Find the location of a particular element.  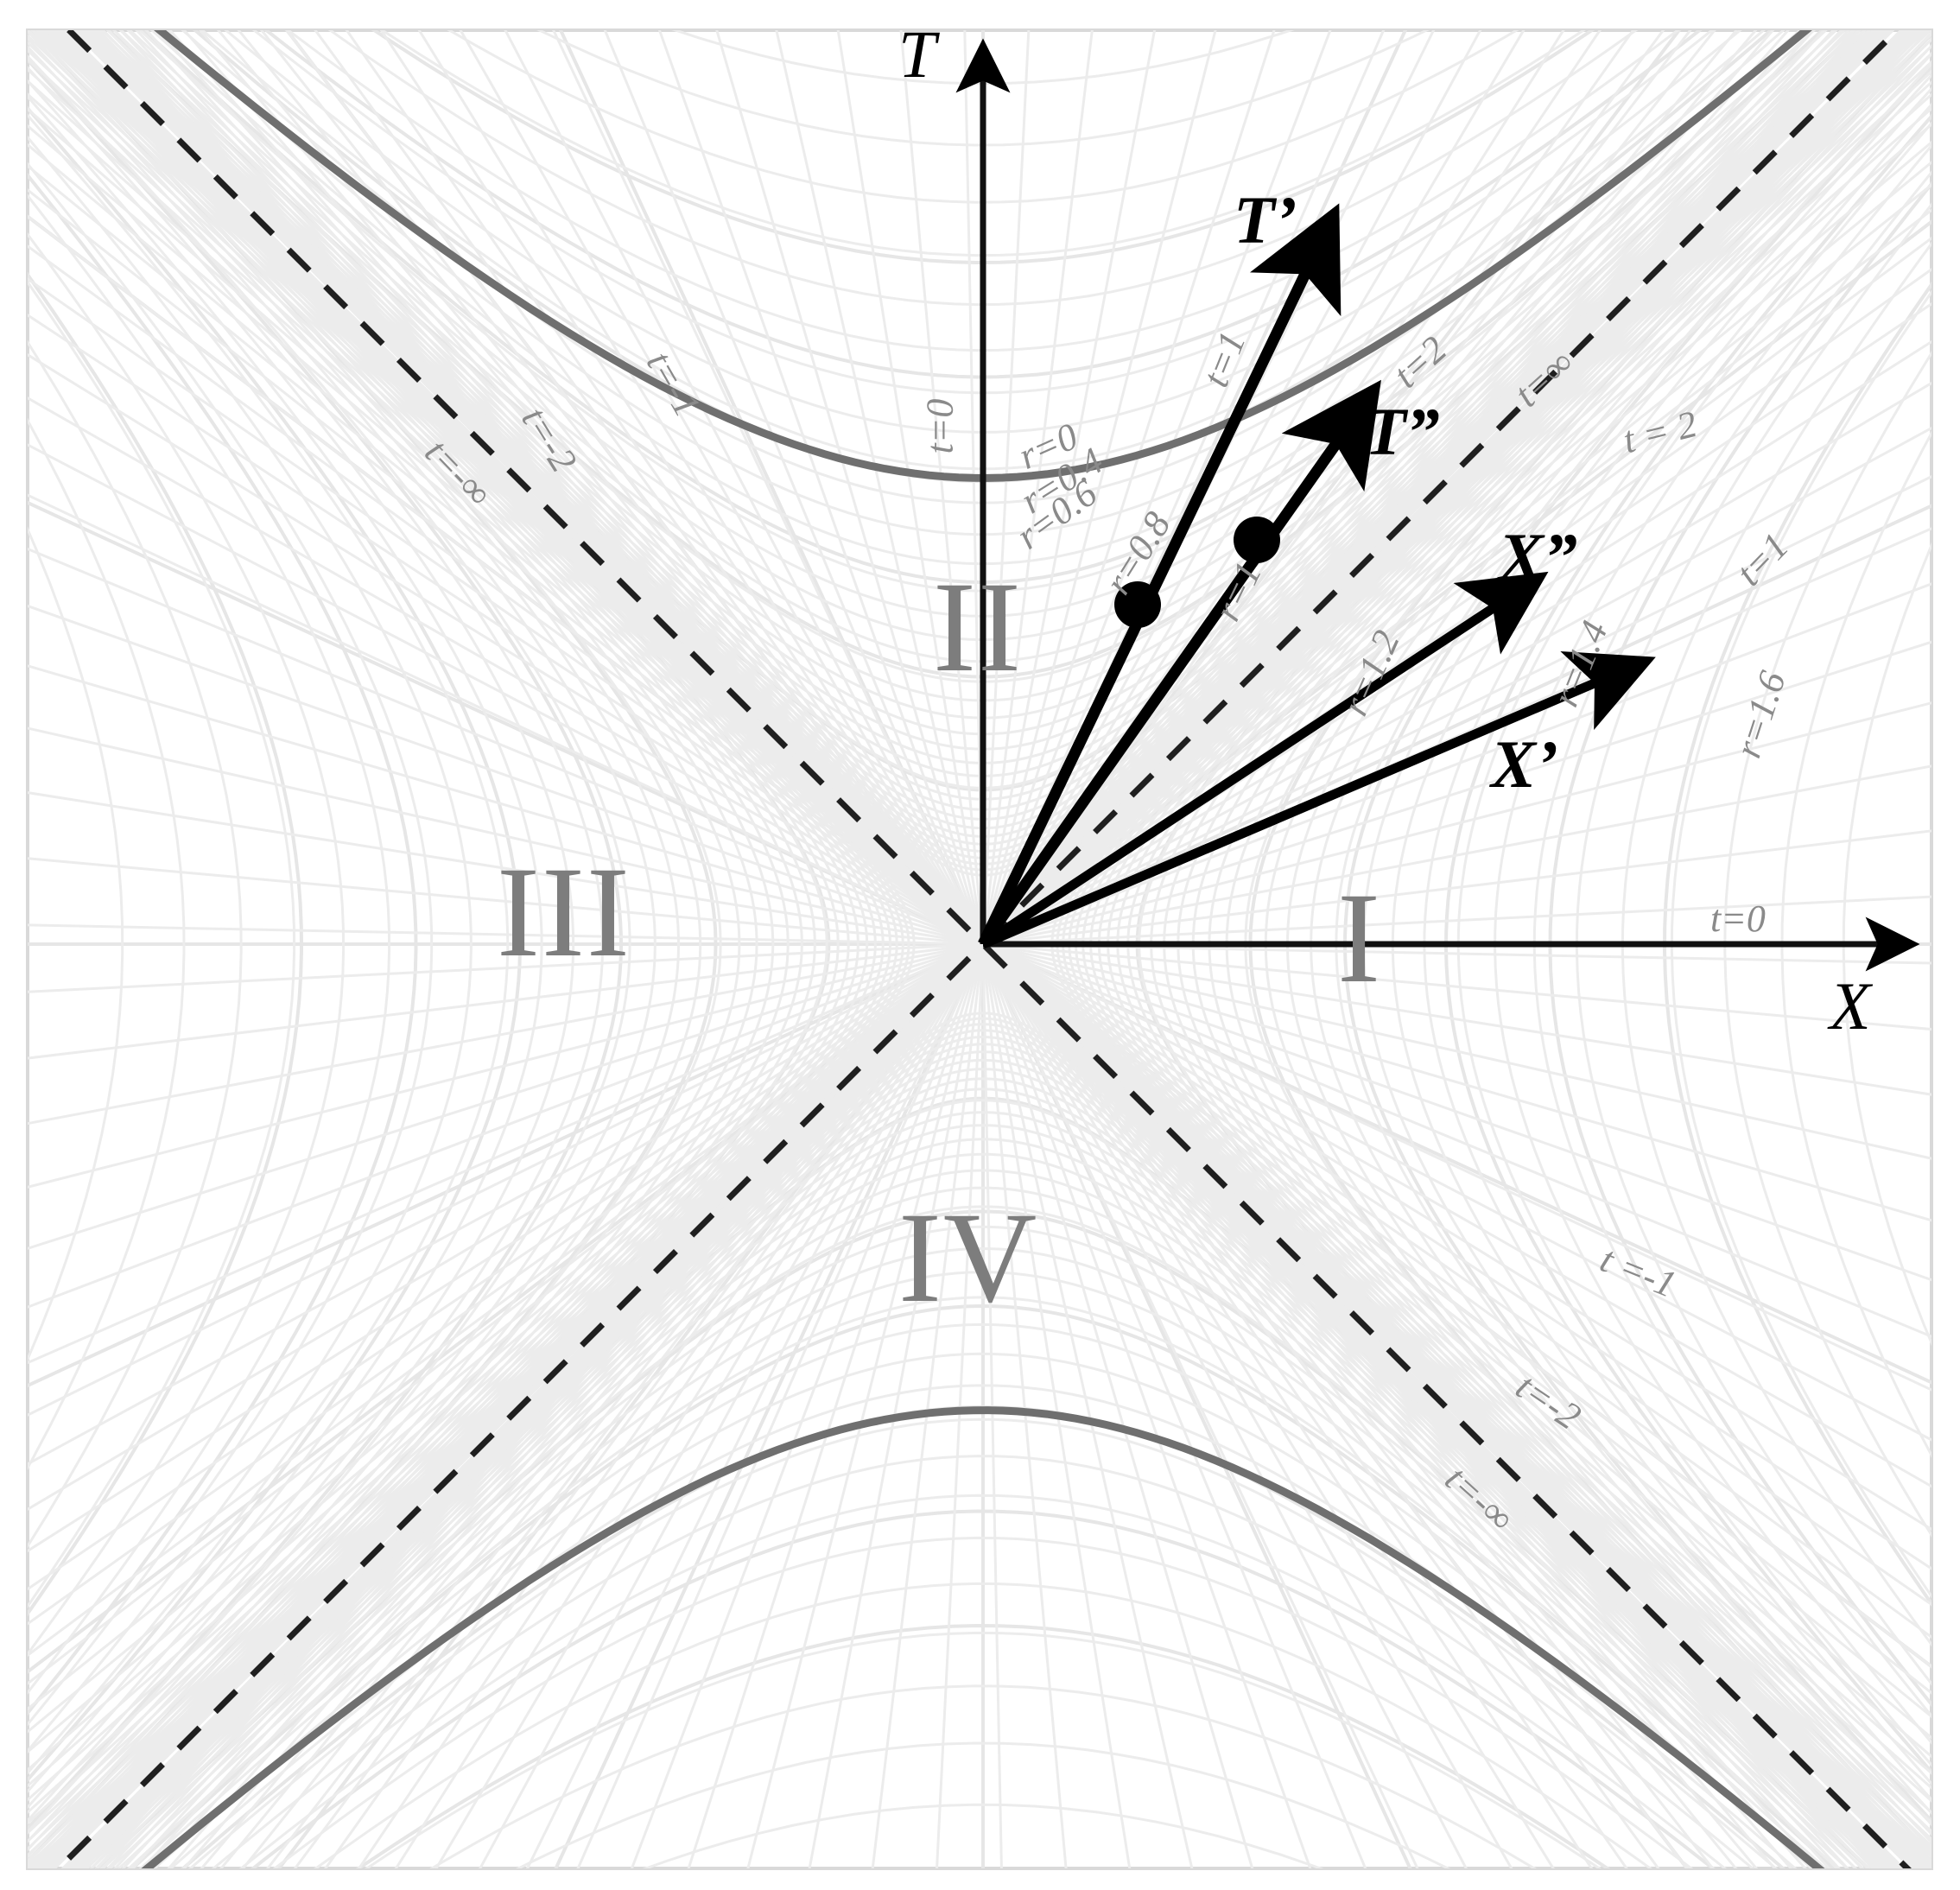

event-point-a is located at coordinates (1137, 604).